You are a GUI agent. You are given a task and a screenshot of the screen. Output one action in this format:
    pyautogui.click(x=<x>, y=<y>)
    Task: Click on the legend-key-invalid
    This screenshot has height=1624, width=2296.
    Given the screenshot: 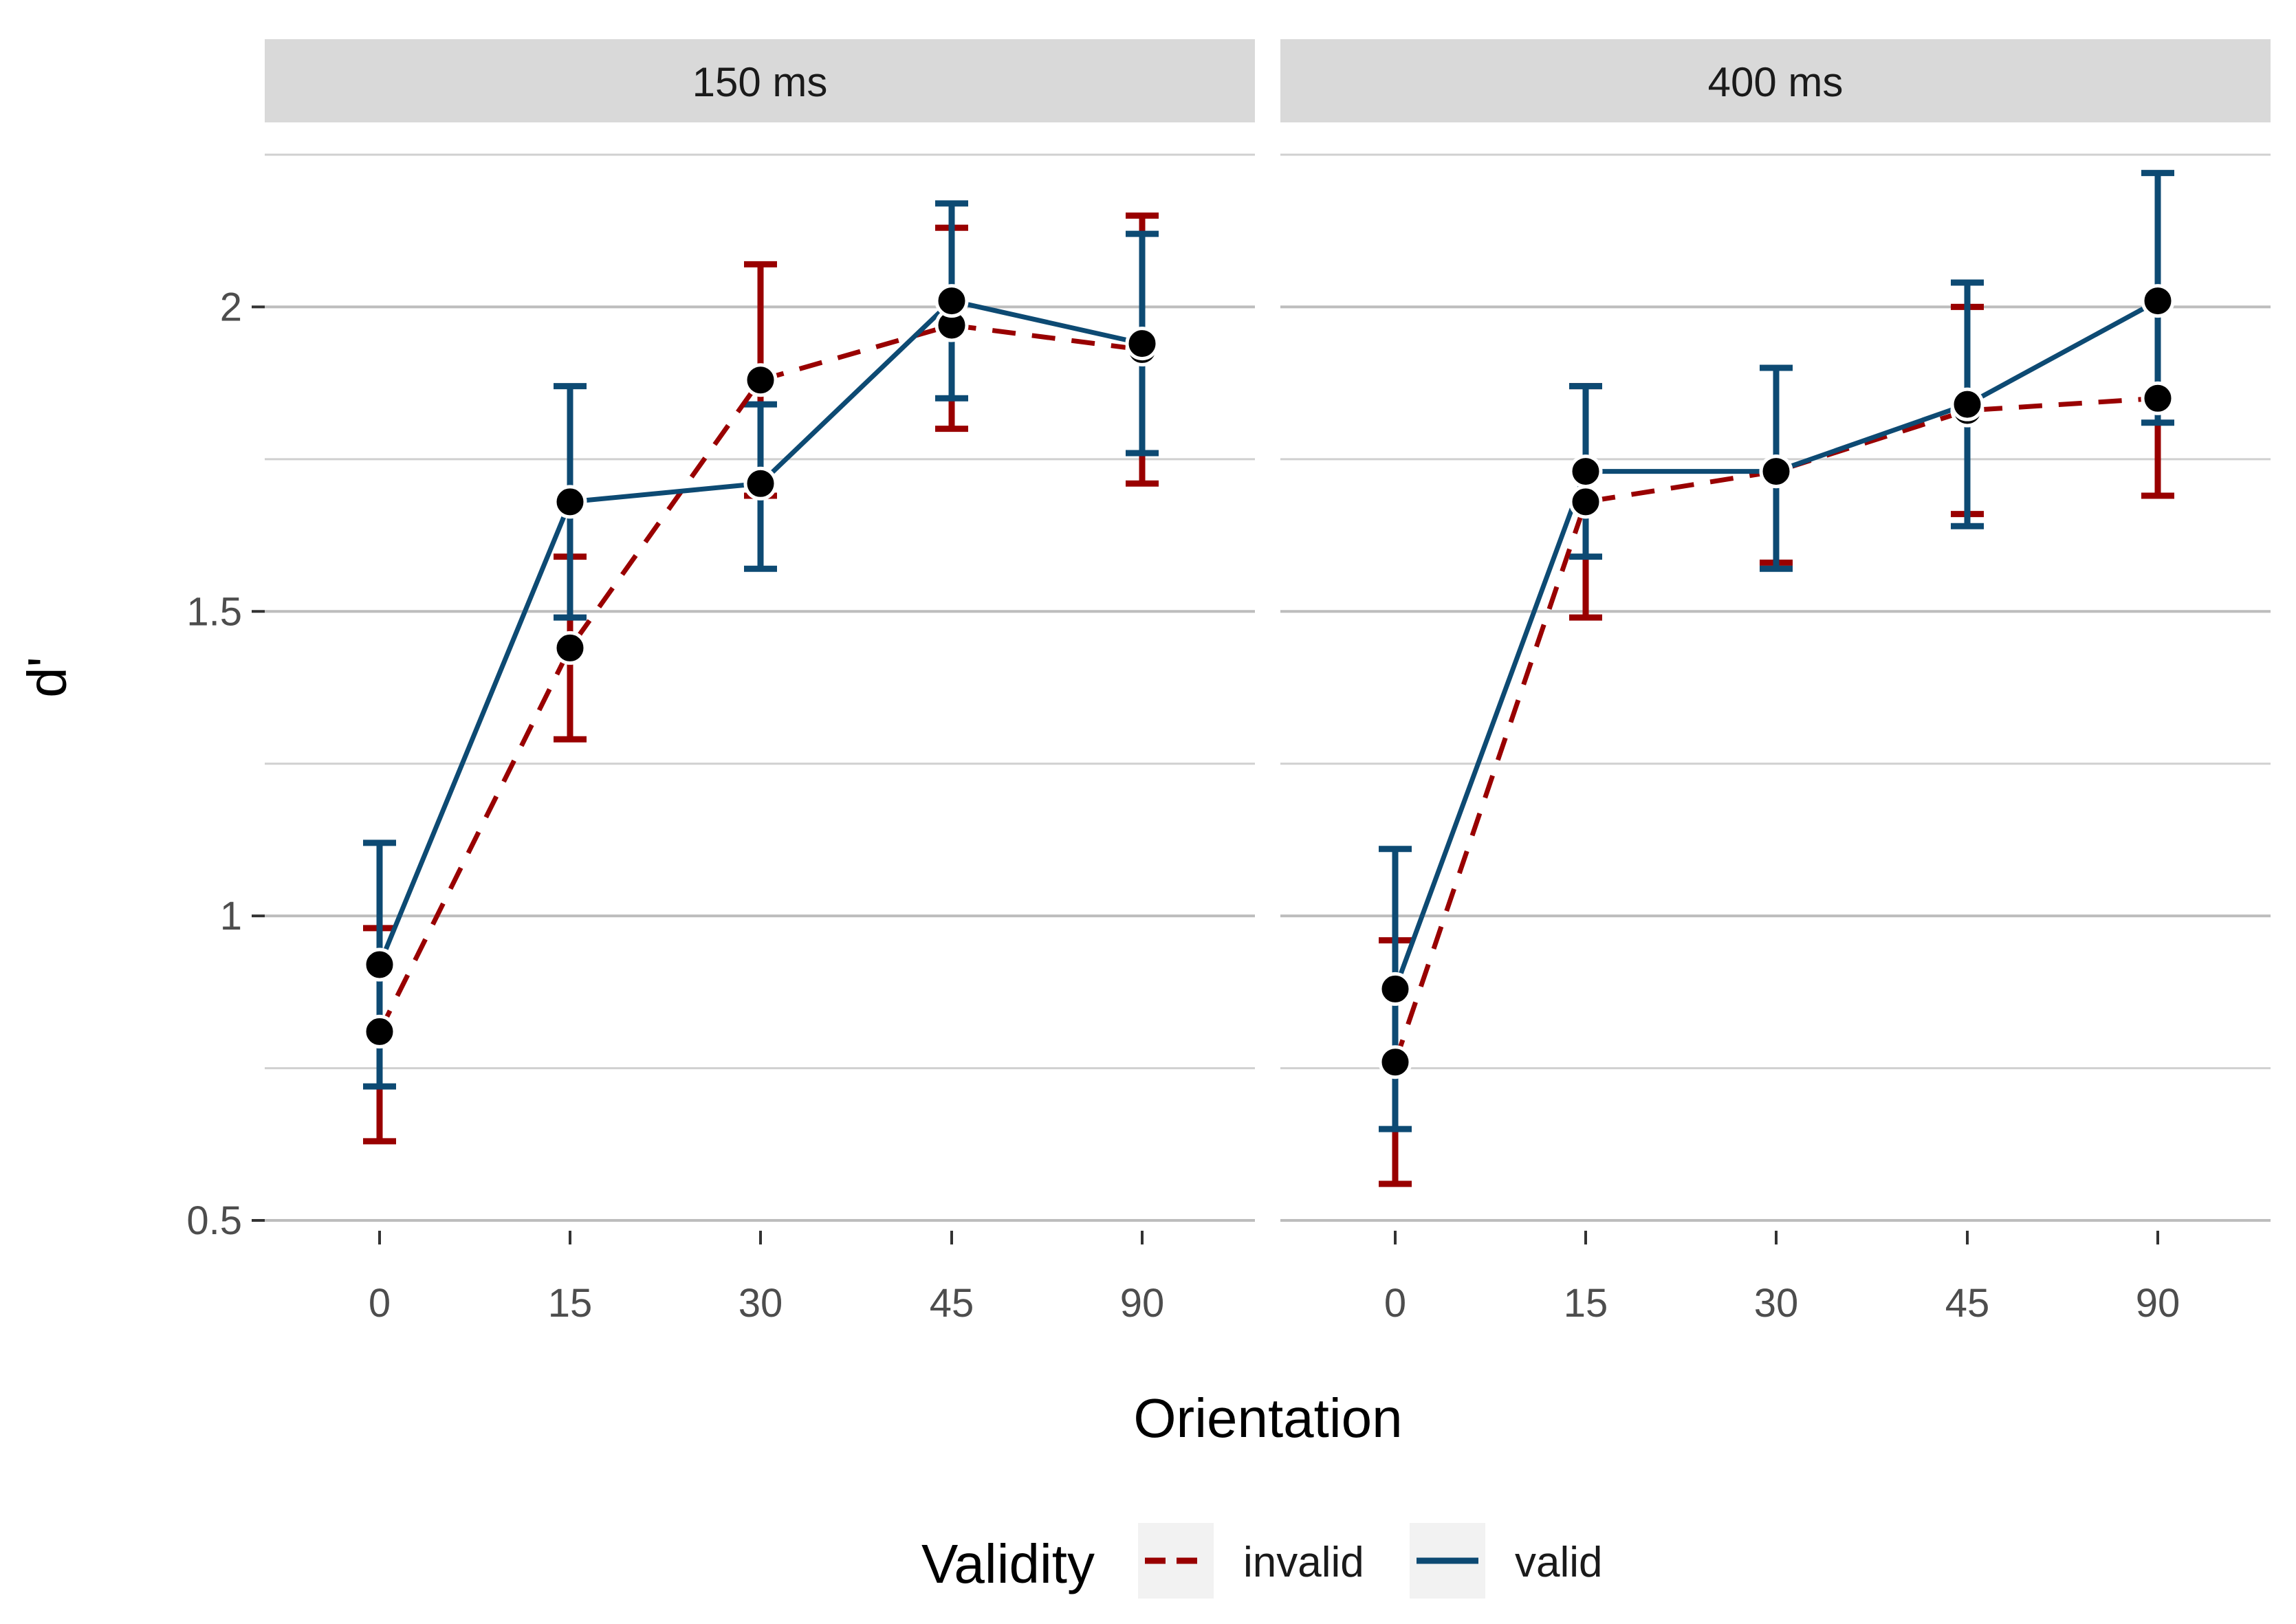 What is the action you would take?
    pyautogui.click(x=1176, y=1561)
    